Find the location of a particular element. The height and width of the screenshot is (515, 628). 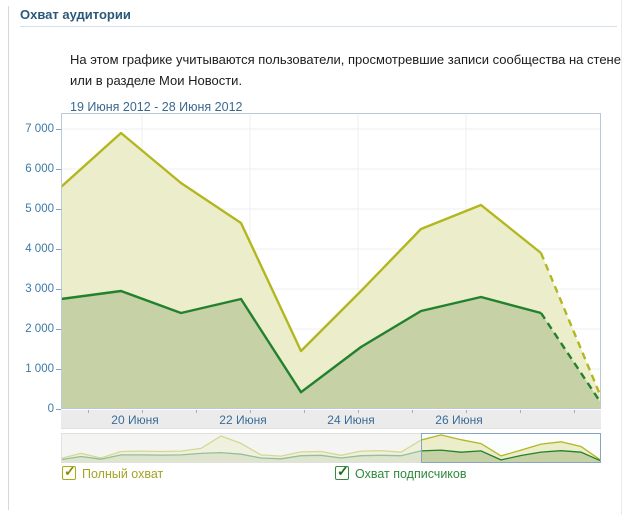

x-axis-label: 22 Июня is located at coordinates (243, 420).